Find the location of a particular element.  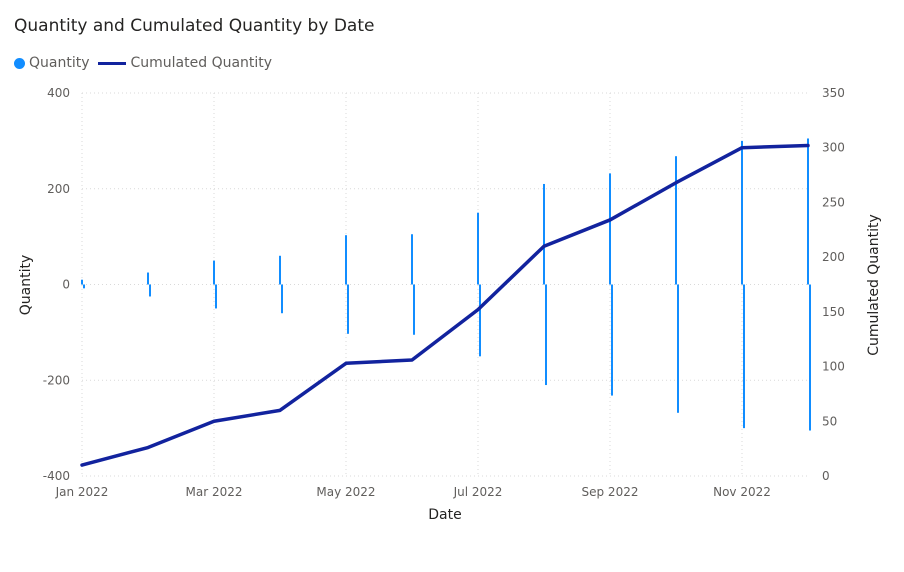

y2-tick-label: 300 is located at coordinates (833, 148).